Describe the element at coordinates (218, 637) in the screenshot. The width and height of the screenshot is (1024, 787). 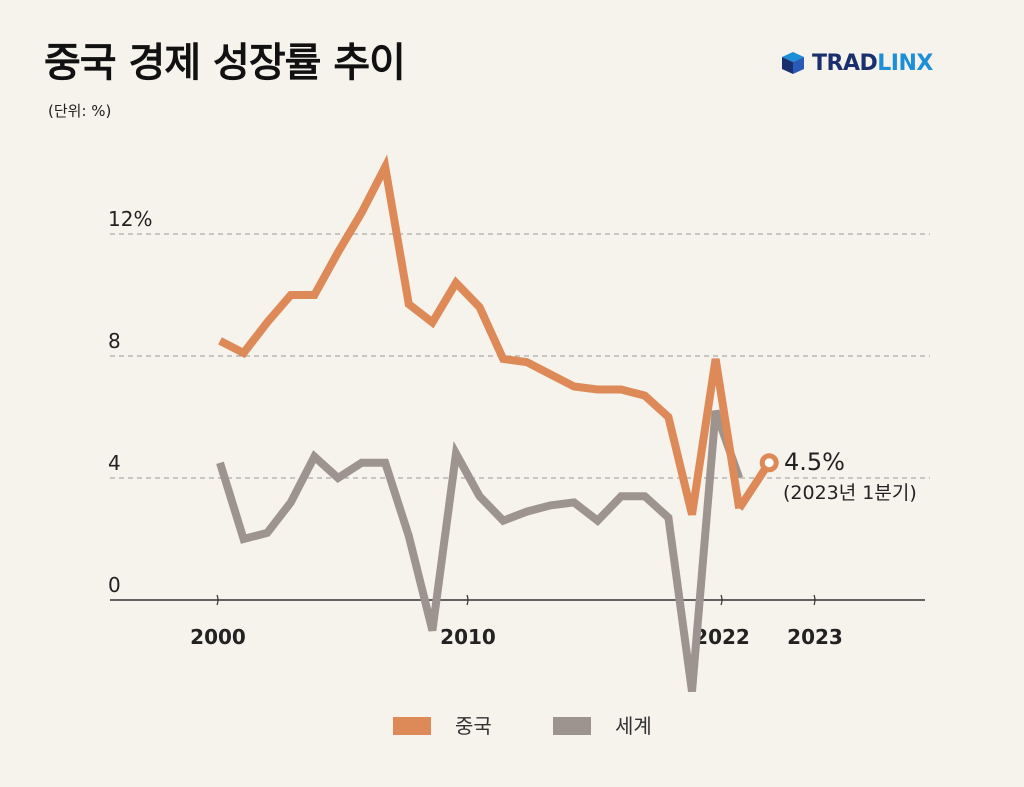
I see `x-tick-label: 2000` at that location.